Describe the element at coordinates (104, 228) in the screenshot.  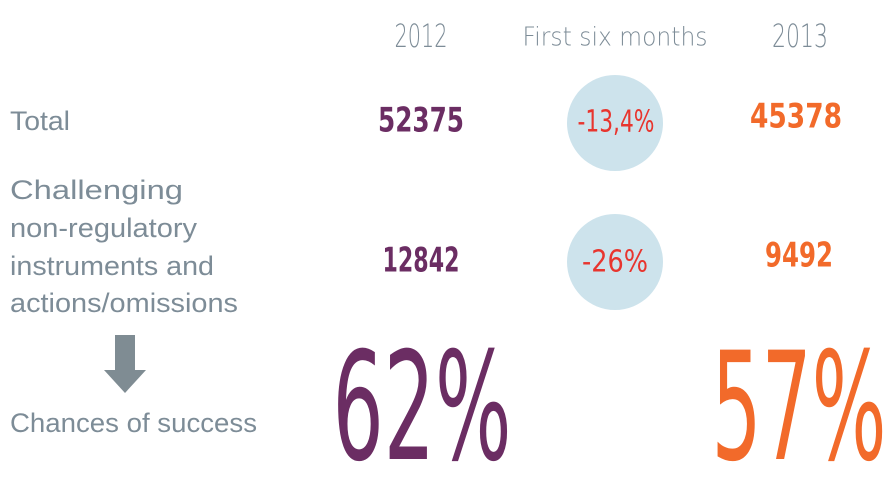
I see `row-label: non-regulatory` at that location.